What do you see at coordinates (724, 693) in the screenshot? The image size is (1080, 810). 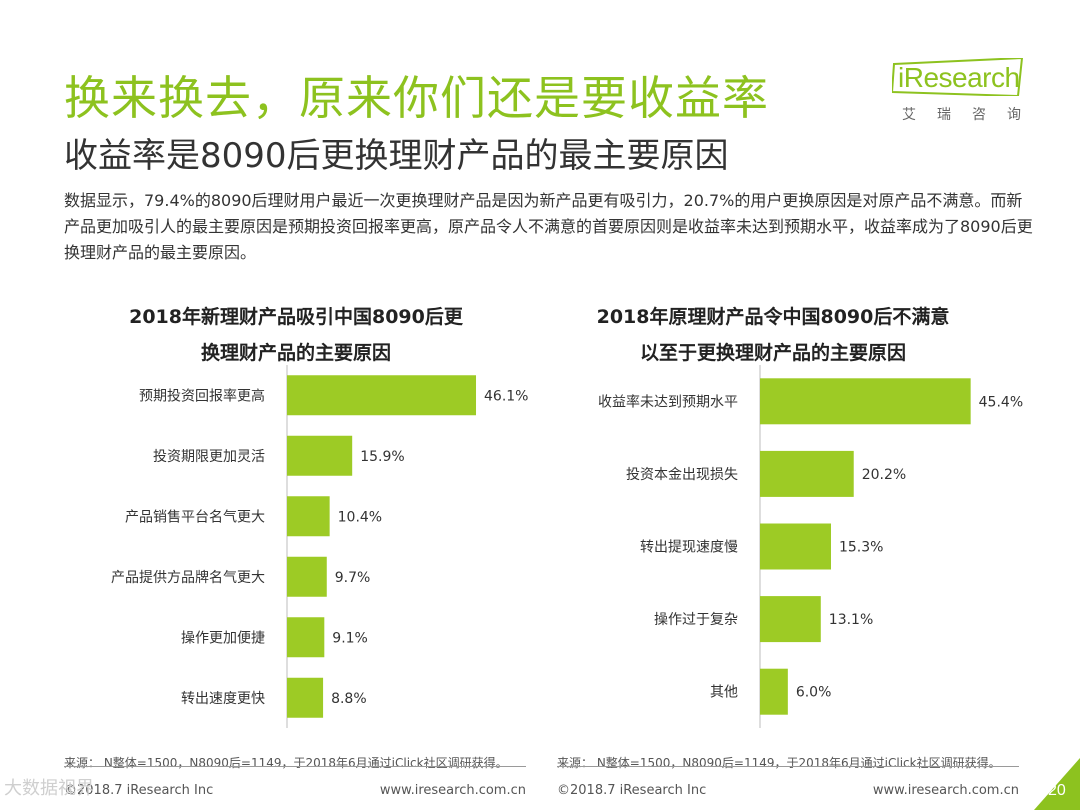 I see `category-label: 其他` at bounding box center [724, 693].